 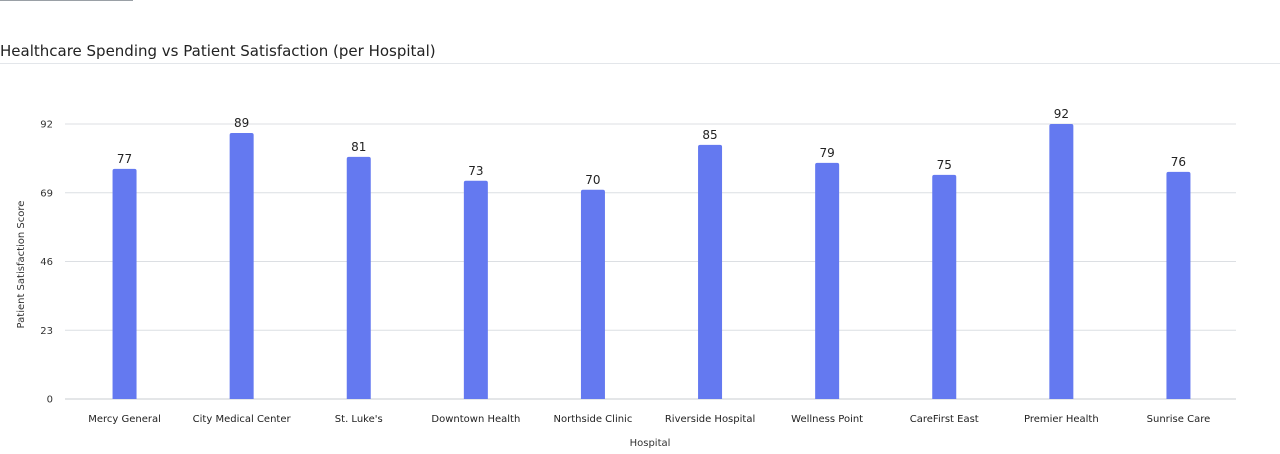 What do you see at coordinates (475, 419) in the screenshot?
I see `x-tick-label: Downtown Health` at bounding box center [475, 419].